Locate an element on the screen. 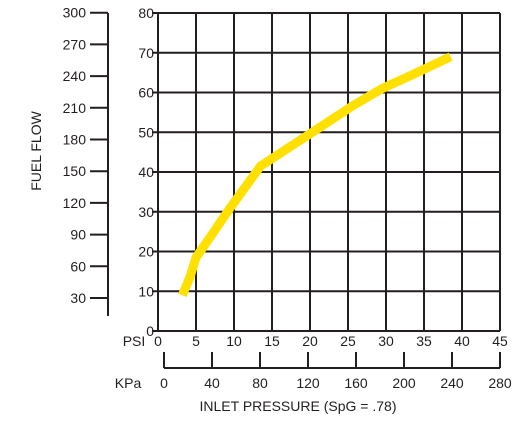  y-tick-label: 40 is located at coordinates (146, 172).